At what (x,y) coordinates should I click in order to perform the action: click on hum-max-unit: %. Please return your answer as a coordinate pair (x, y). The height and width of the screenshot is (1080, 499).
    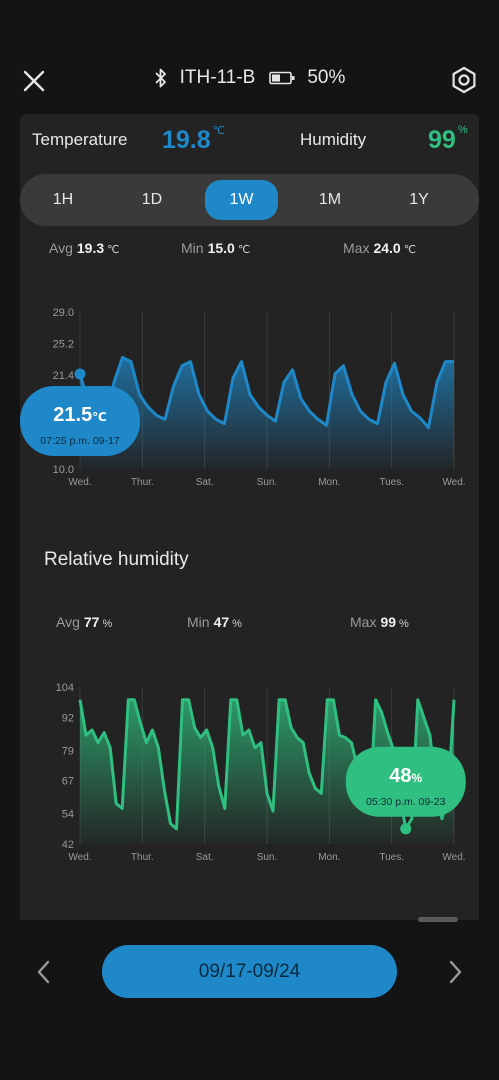
    Looking at the image, I should click on (404, 624).